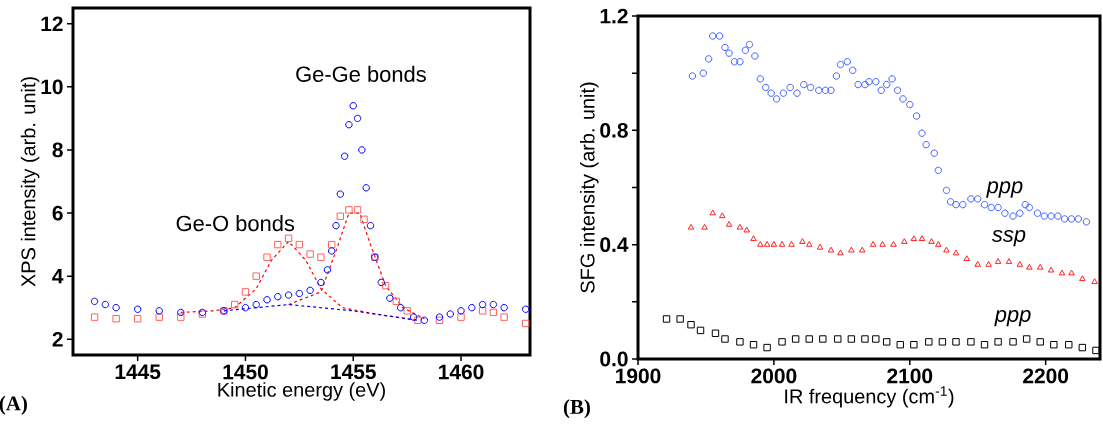 The image size is (1103, 430). Describe the element at coordinates (869, 397) in the screenshot. I see `x-axis-title: IR frequency (cm$^{-1}$)` at that location.